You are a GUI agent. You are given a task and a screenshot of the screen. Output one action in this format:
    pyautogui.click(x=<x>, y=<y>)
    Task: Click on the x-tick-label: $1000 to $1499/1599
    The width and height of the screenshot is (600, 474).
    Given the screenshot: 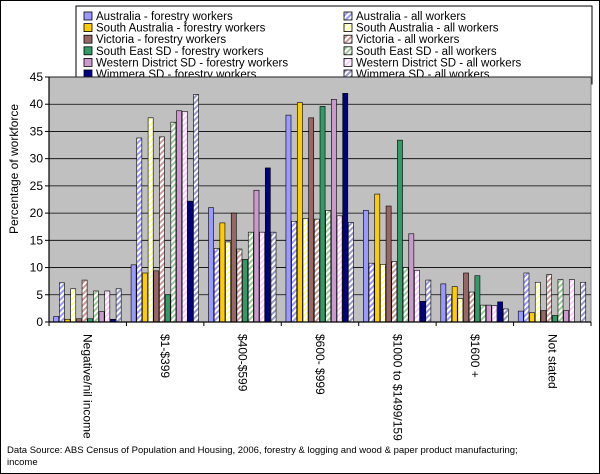 What is the action you would take?
    pyautogui.click(x=397, y=387)
    